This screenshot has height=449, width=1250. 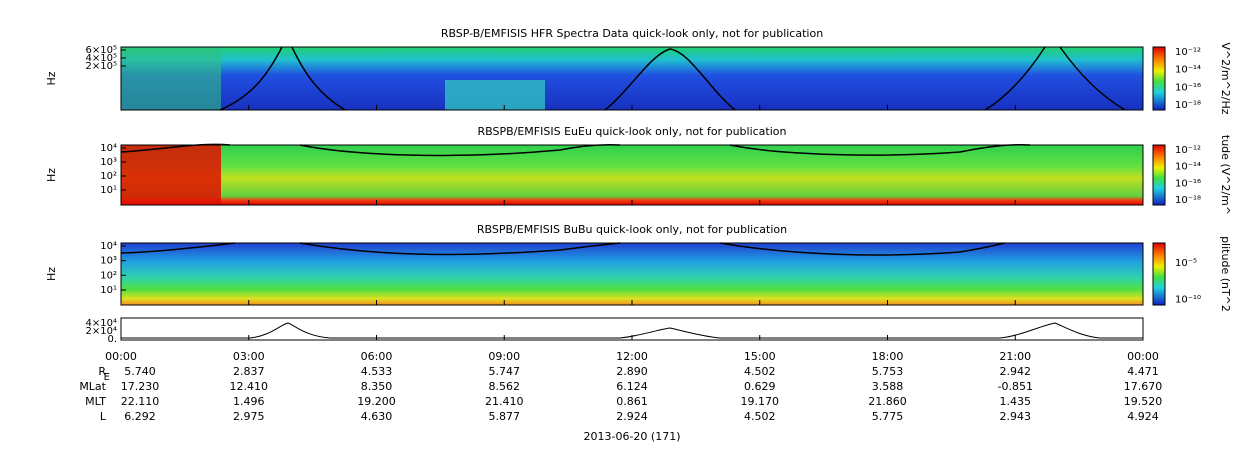 What do you see at coordinates (1016, 416) in the screenshot?
I see `ephemeris-value: 2.943` at bounding box center [1016, 416].